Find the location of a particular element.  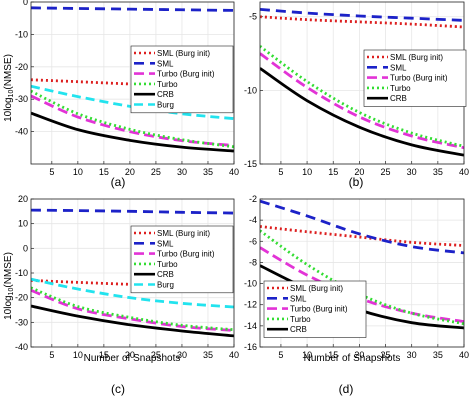

y-tick-label: -14 is located at coordinates (250, 326).